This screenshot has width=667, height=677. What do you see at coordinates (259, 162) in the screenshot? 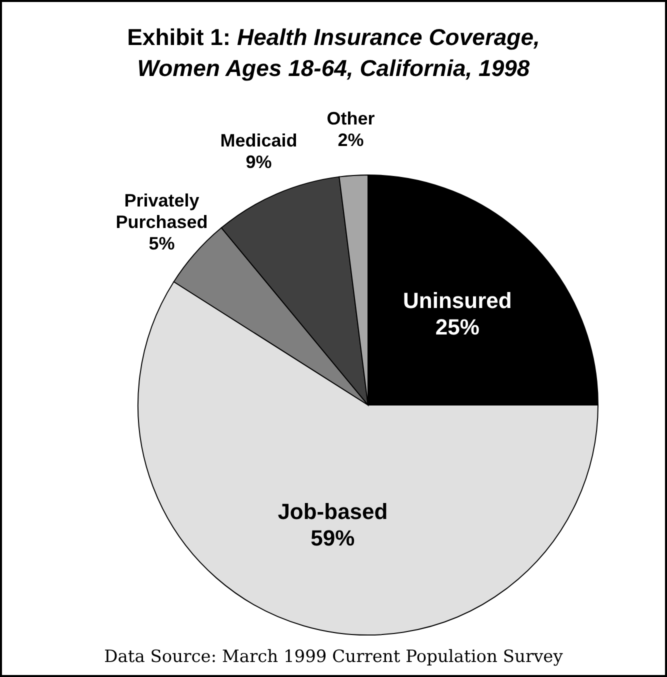
I see `data-label: 9%` at bounding box center [259, 162].